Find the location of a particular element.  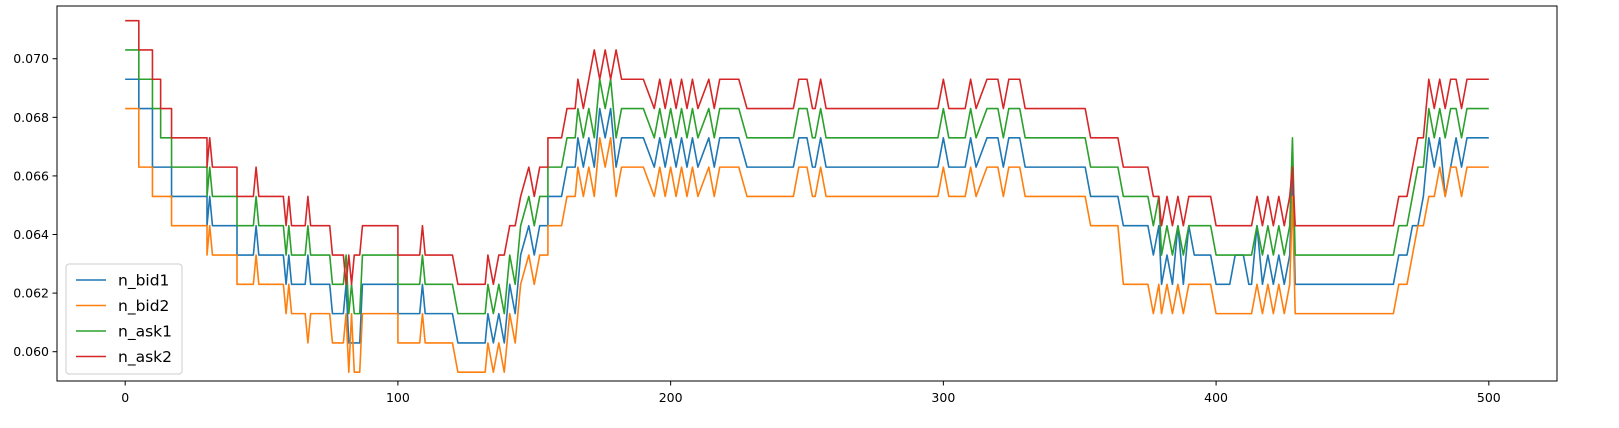

legend-label-n_bid2: n_bid2 is located at coordinates (143, 306).